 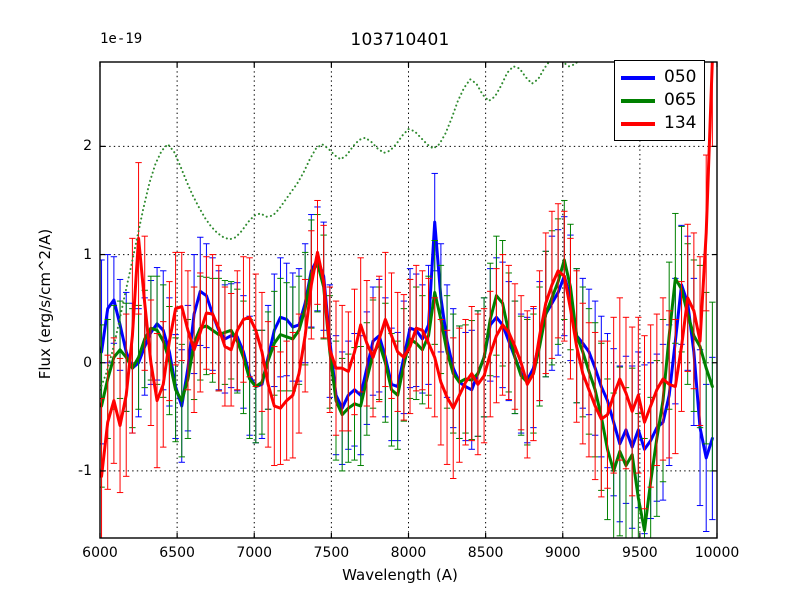 What do you see at coordinates (87, 254) in the screenshot?
I see `y-tick-label: 1` at bounding box center [87, 254].